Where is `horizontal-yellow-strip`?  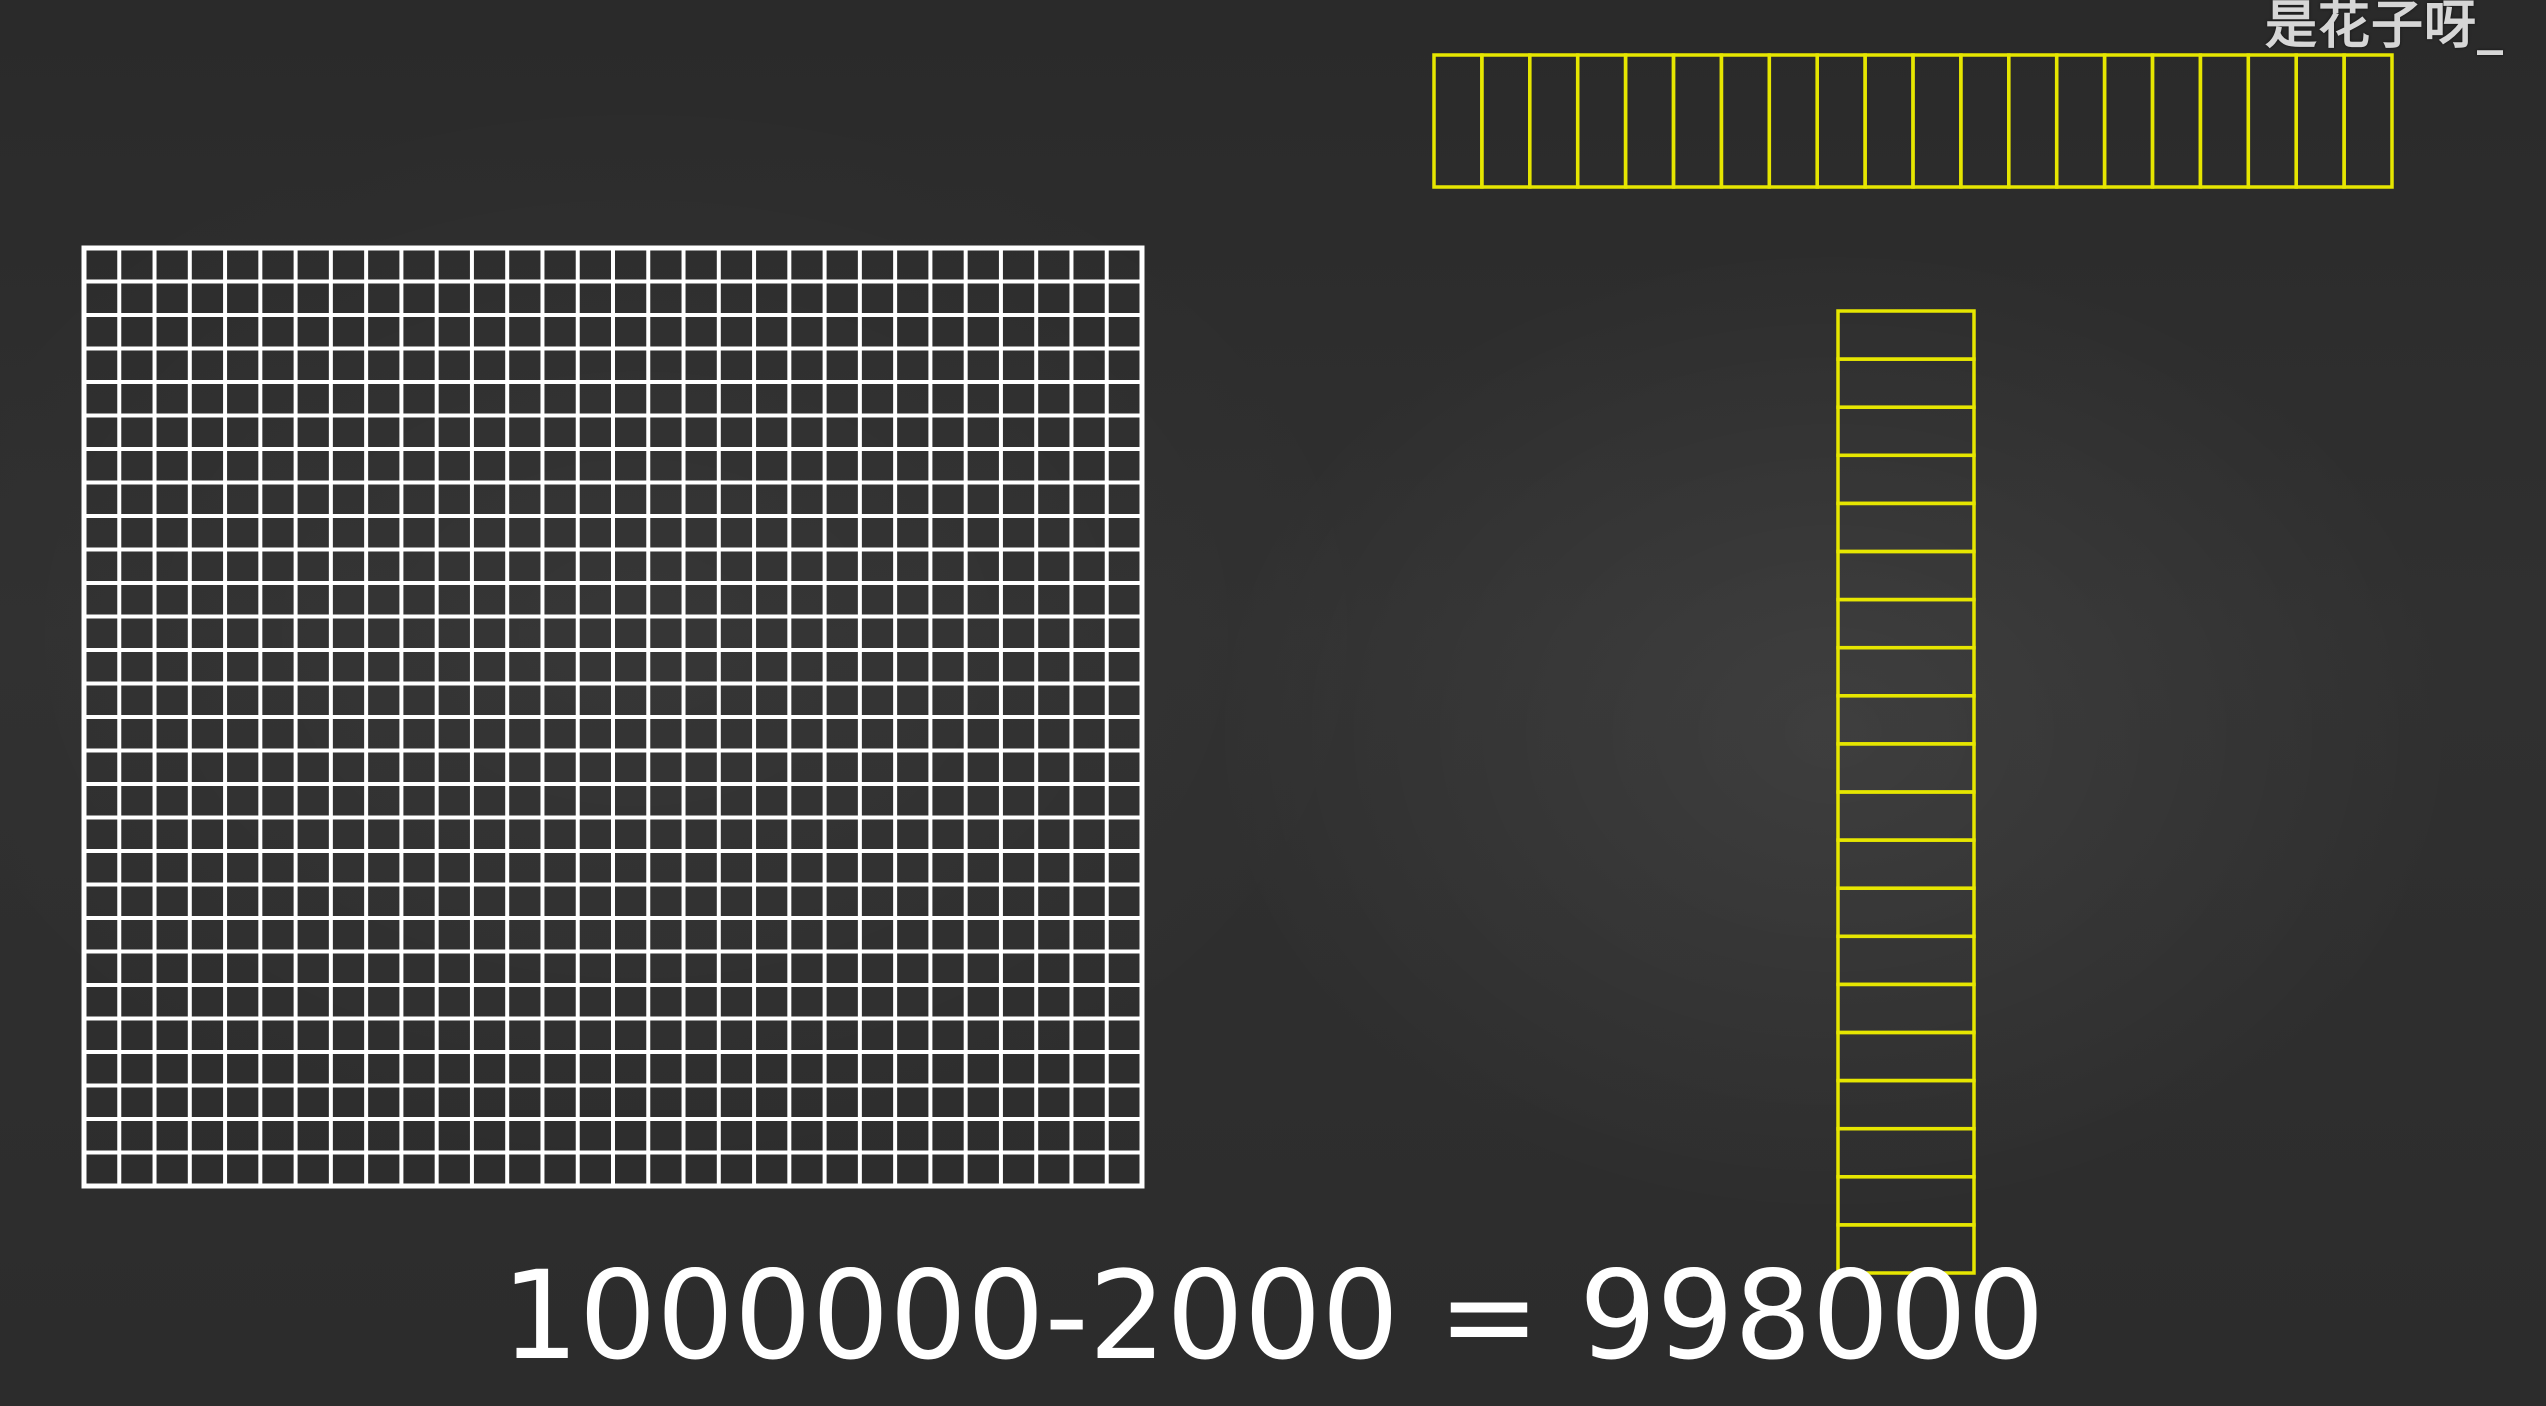 horizontal-yellow-strip is located at coordinates (1913, 121).